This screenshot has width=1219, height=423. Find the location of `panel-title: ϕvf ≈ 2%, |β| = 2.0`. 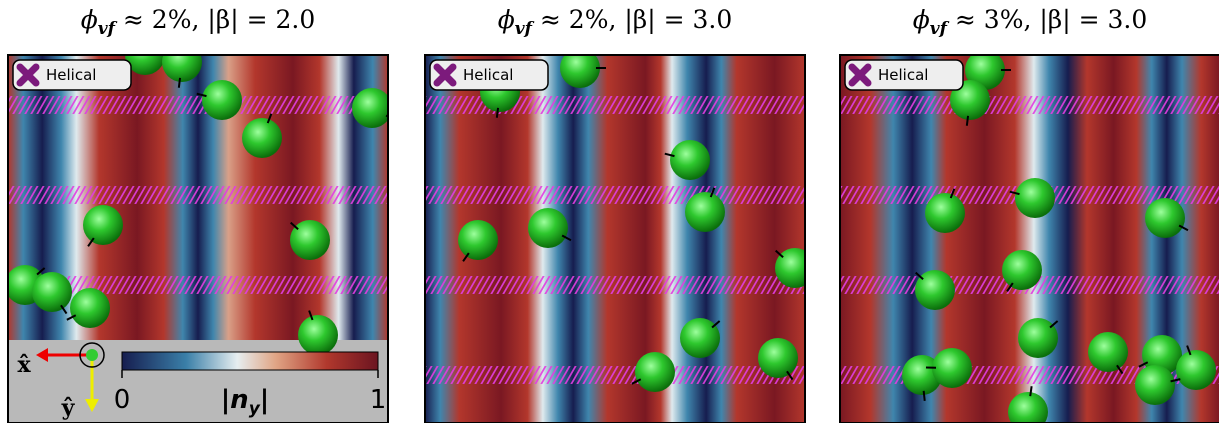

panel-title: ϕvf ≈ 2%, |β| = 2.0 is located at coordinates (198, 22).